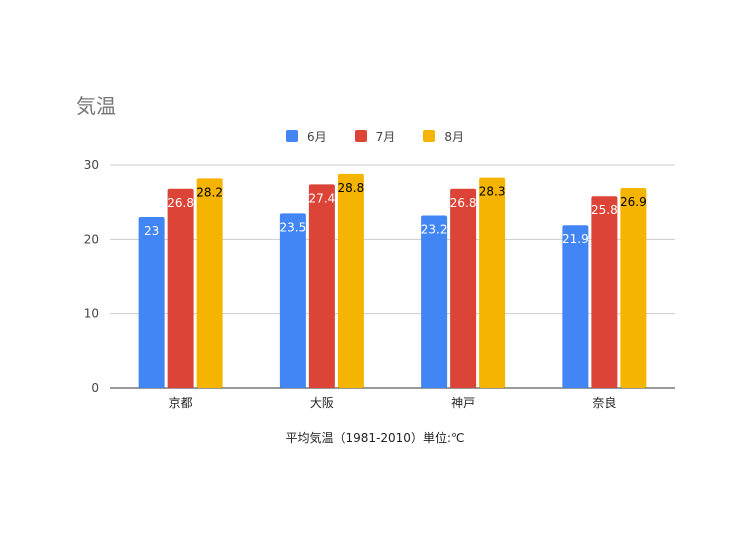 This screenshot has width=750, height=536. Describe the element at coordinates (91, 239) in the screenshot. I see `y-tick-label: 20` at that location.